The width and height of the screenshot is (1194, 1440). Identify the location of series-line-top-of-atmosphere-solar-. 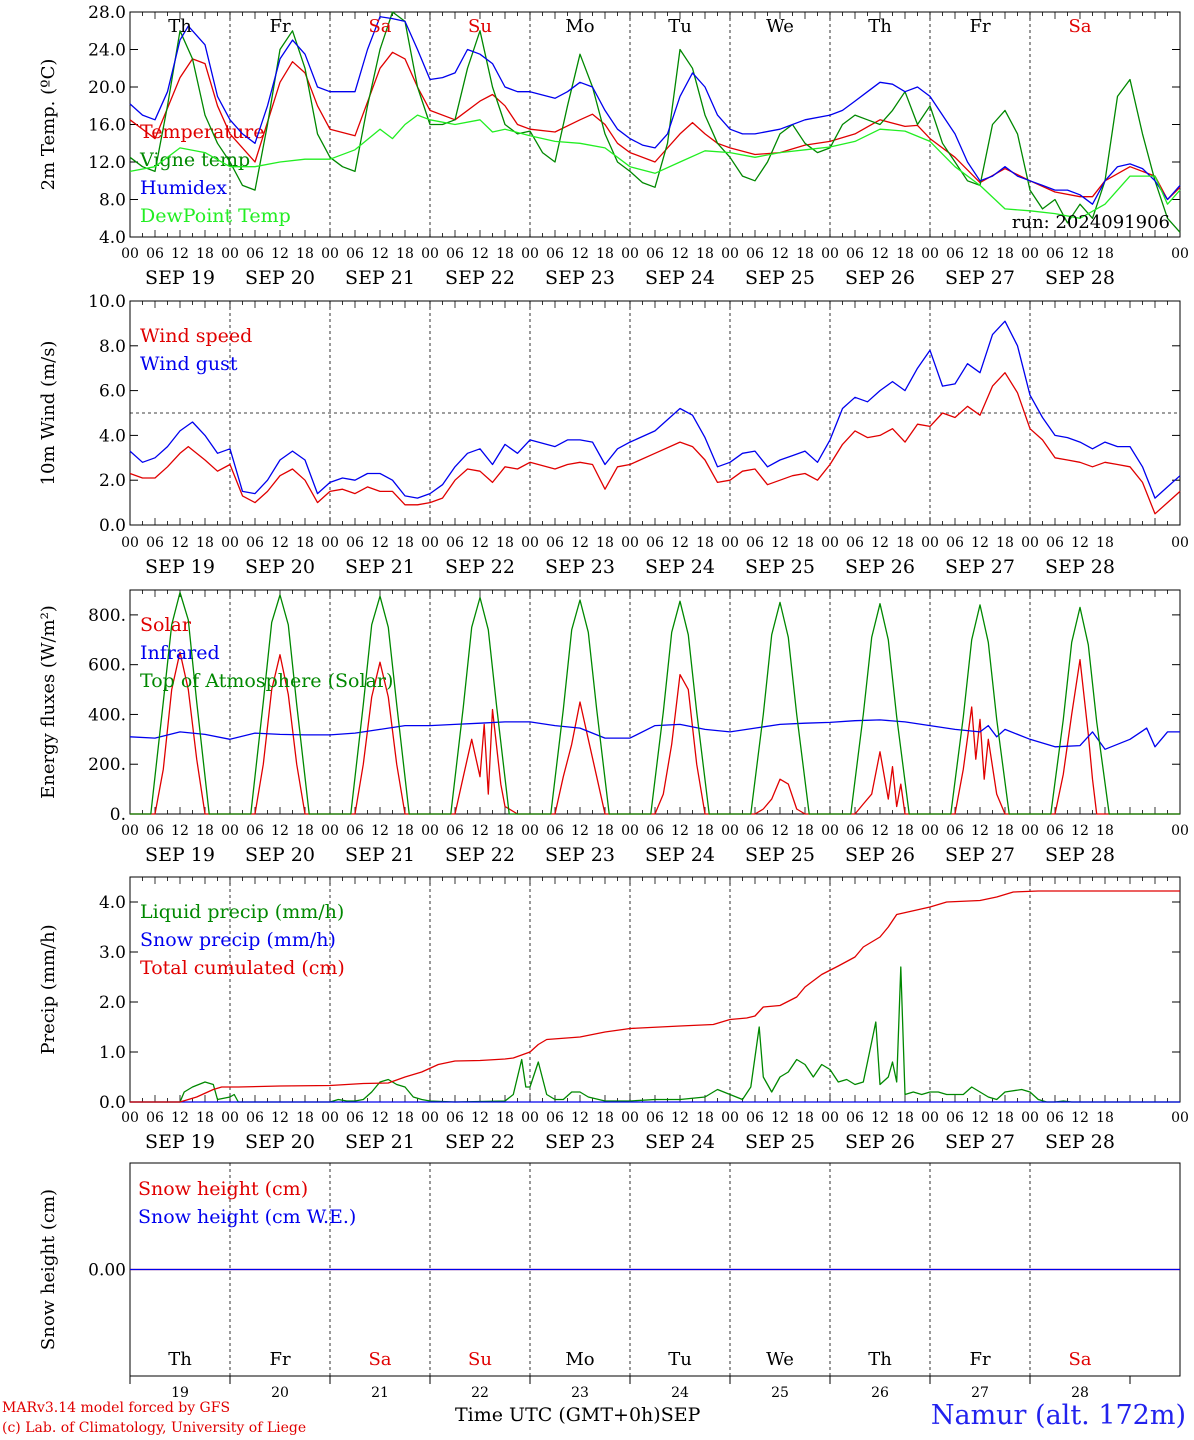
(655, 703).